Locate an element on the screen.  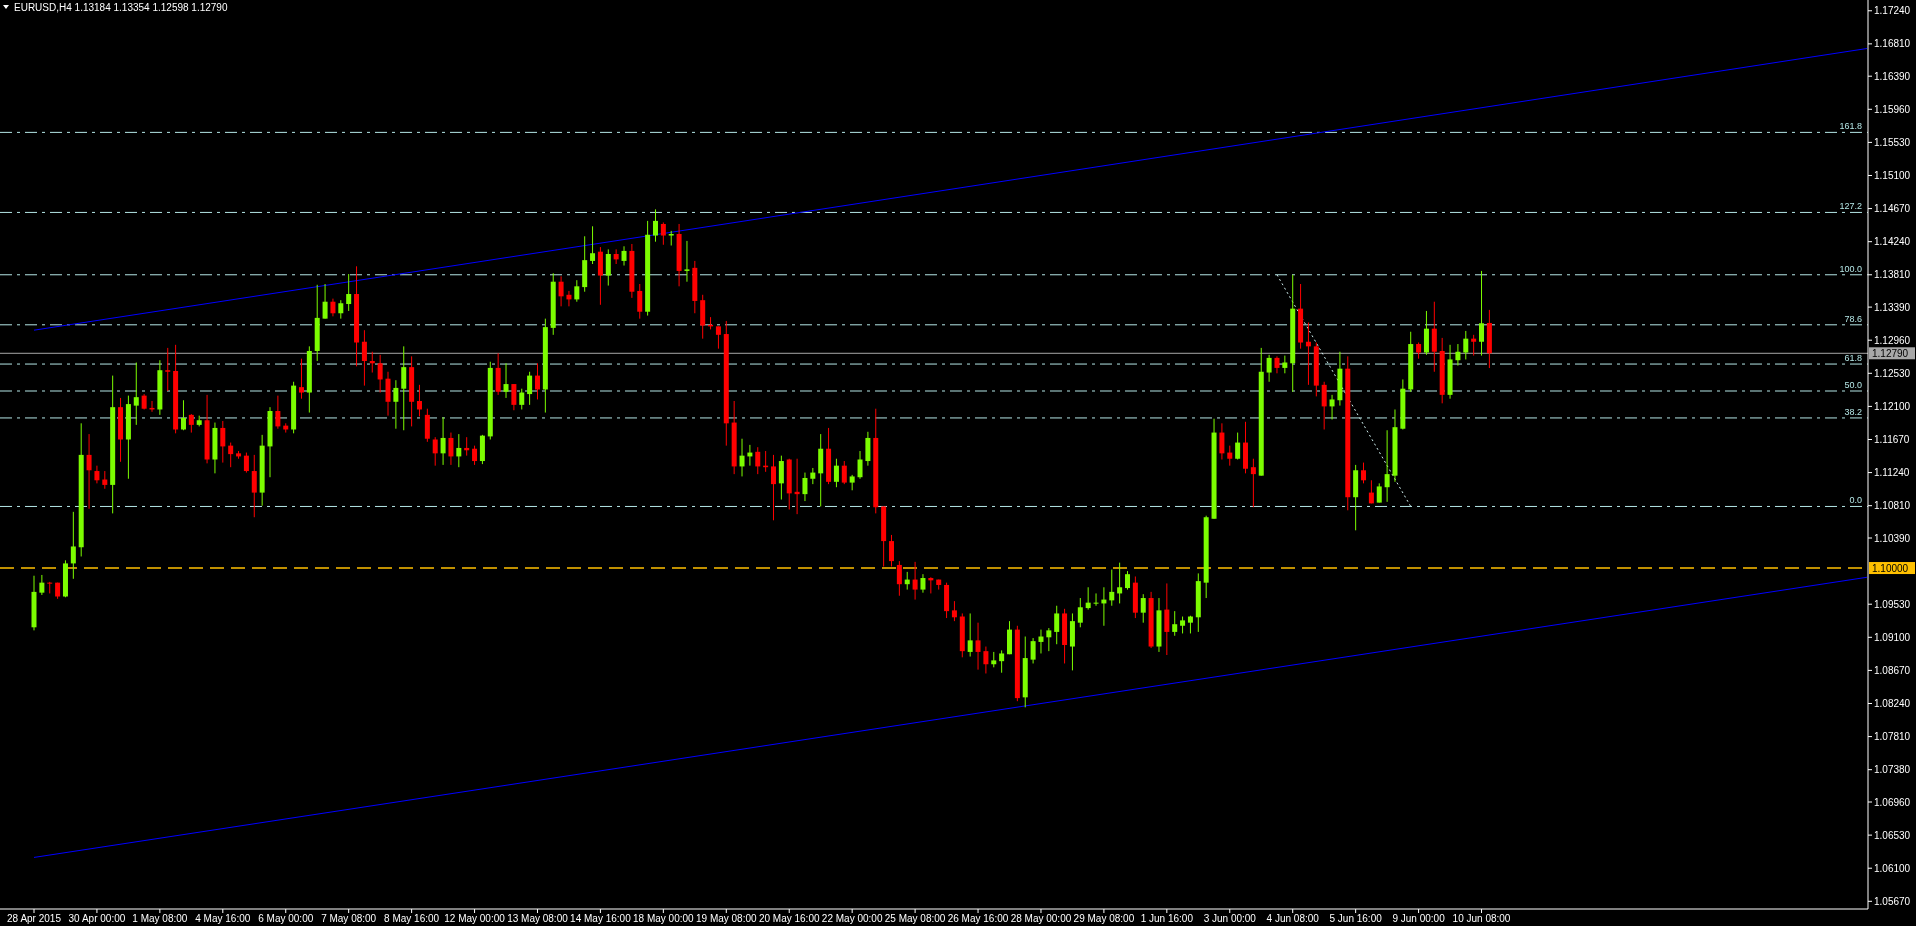
annotation: 100.0 is located at coordinates (1850, 268).